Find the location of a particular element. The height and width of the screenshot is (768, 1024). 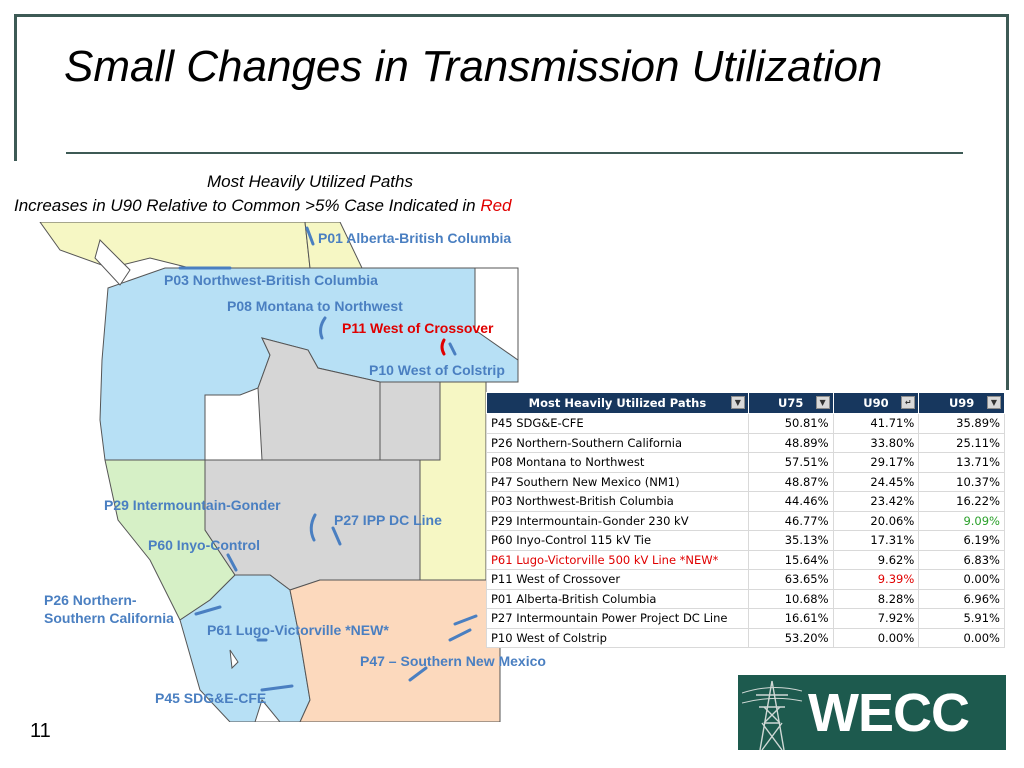

header-u99-label: U99 is located at coordinates (961, 403).